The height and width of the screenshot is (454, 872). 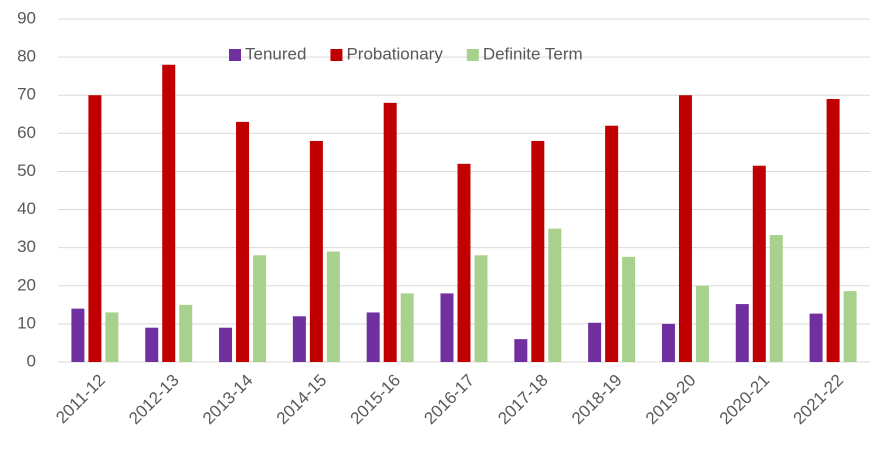 I want to click on y-tick-label: 50, so click(x=26, y=170).